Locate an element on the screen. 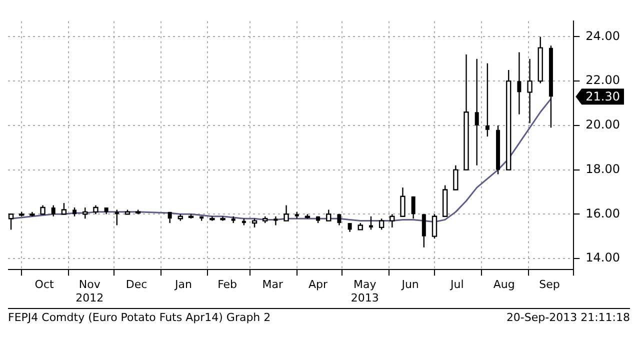 The width and height of the screenshot is (638, 341). y-tick-label: 16.00 is located at coordinates (603, 213).